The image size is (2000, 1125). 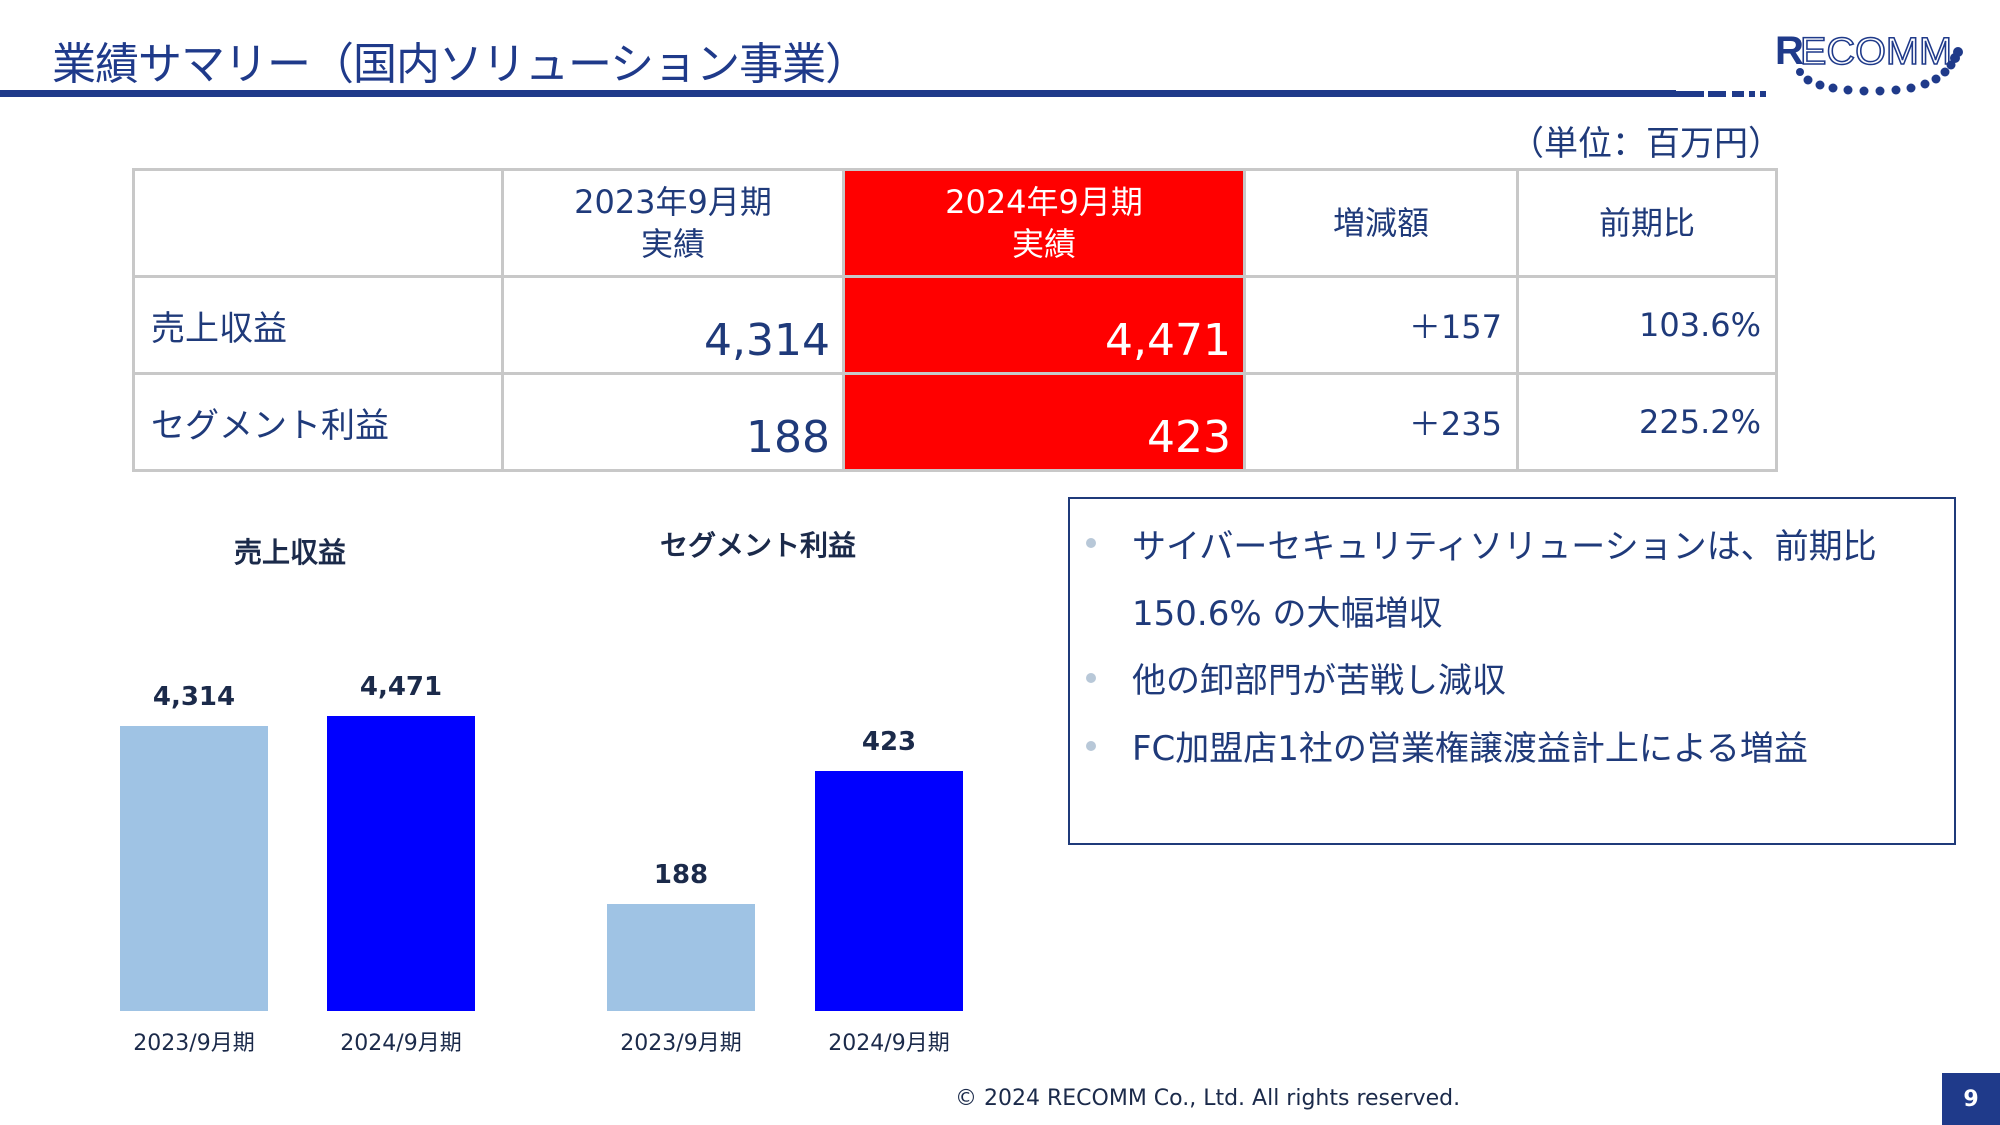 I want to click on note-item: FC加盟店1社の営業権譲渡益計上による増益, so click(x=1470, y=749).